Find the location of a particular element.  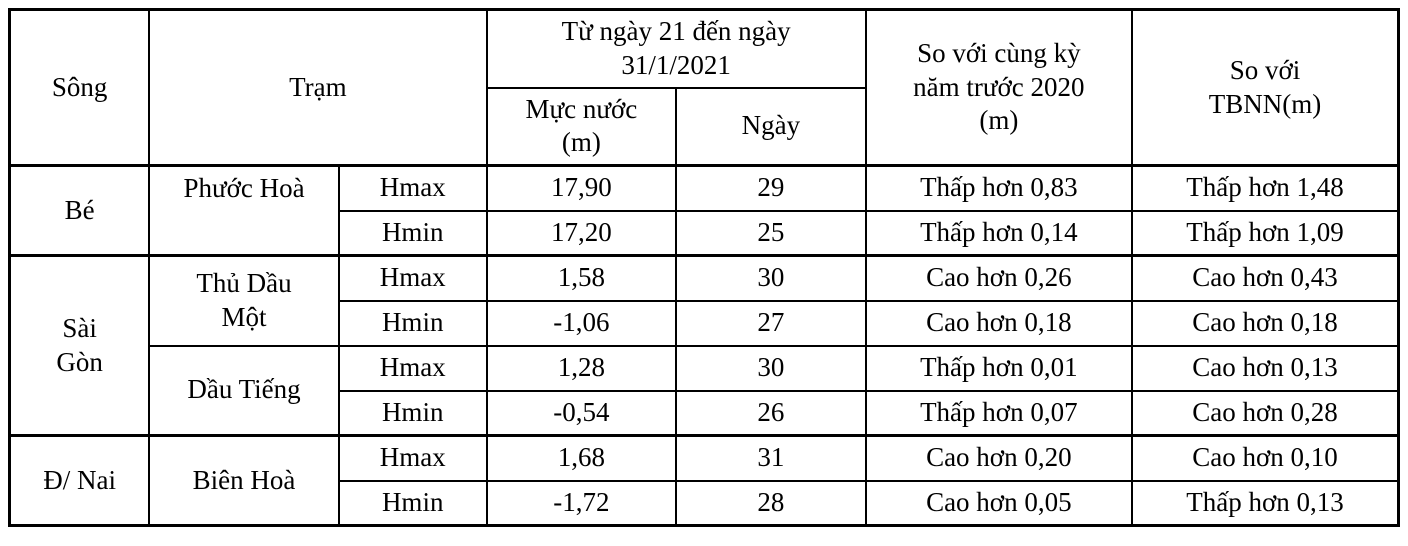

water-level-cell: 17,90 is located at coordinates (581, 188).